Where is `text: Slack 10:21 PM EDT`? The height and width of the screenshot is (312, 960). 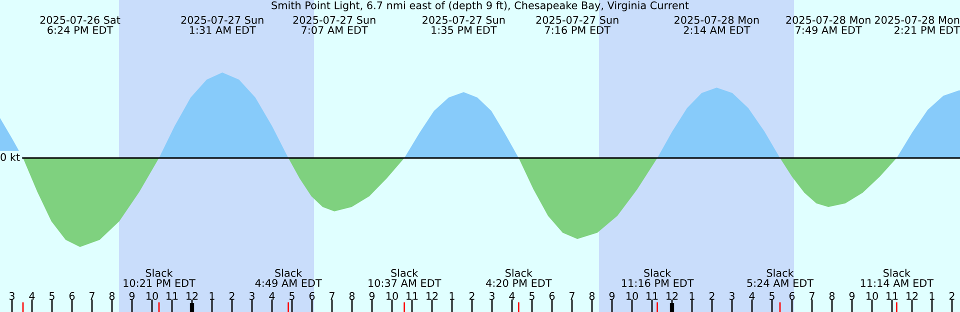 text: Slack 10:21 PM EDT is located at coordinates (160, 277).